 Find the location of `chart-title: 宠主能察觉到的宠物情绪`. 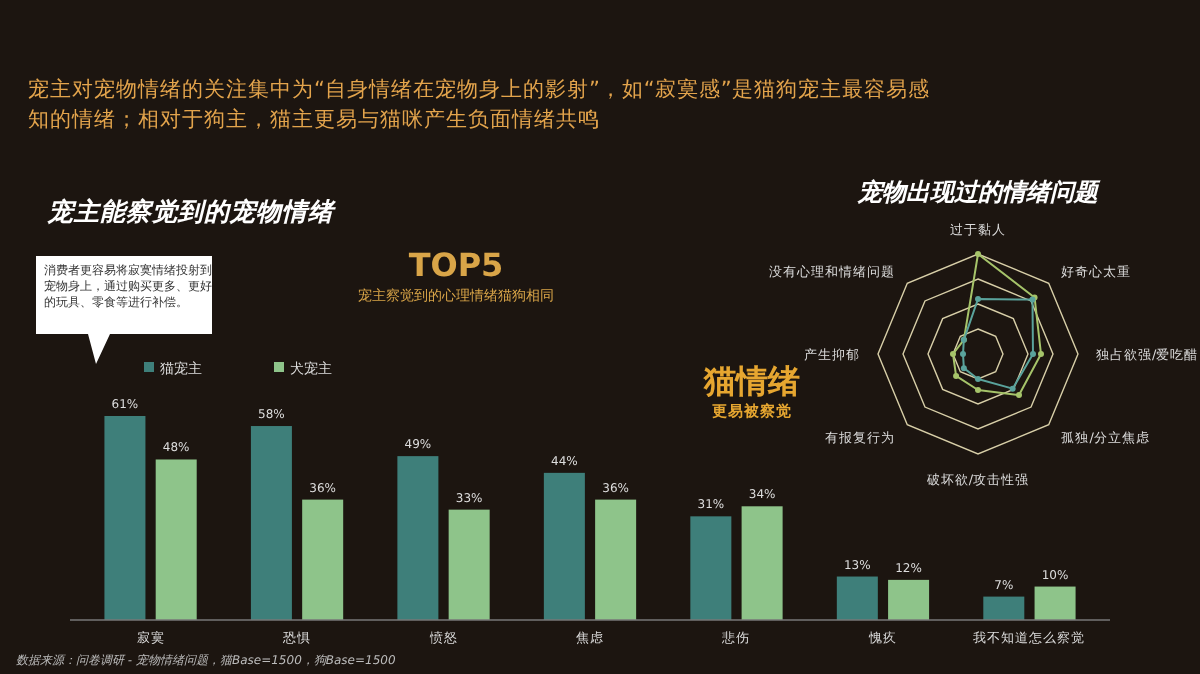

chart-title: 宠主能察觉到的宠物情绪 is located at coordinates (191, 211).